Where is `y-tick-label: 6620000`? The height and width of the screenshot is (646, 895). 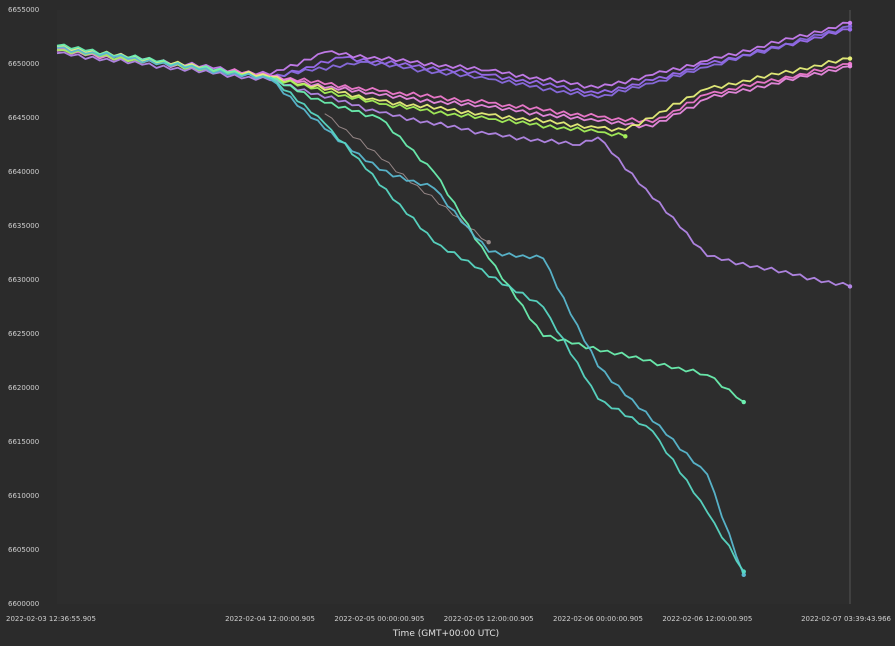
y-tick-label: 6620000 is located at coordinates (23, 388).